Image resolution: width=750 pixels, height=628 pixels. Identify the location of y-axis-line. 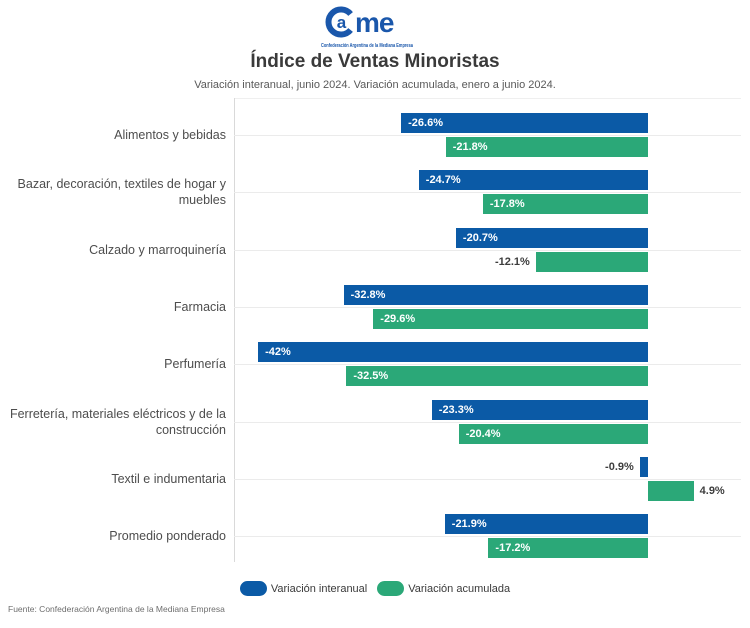
(234, 330).